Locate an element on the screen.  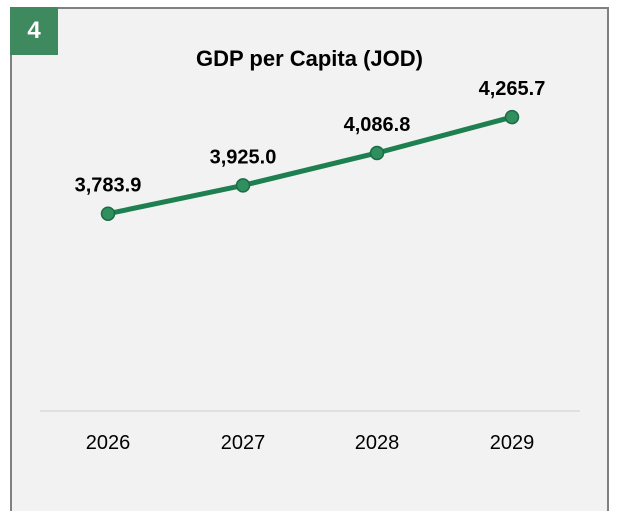
x-tick-label-2028: 2028 is located at coordinates (377, 443).